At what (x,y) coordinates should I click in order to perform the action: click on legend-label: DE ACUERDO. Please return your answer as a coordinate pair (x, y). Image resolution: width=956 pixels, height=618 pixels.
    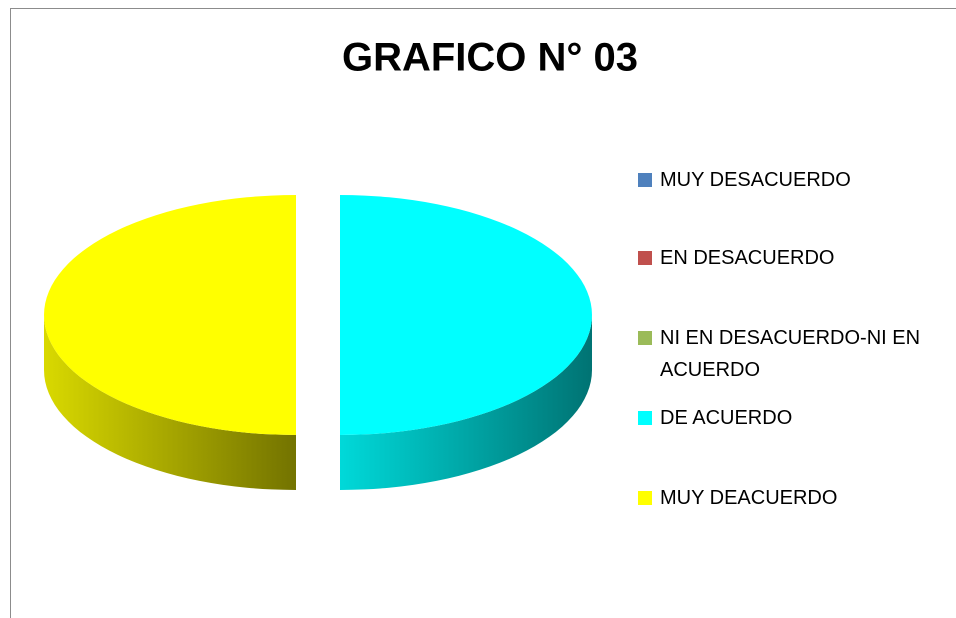
    Looking at the image, I should click on (726, 418).